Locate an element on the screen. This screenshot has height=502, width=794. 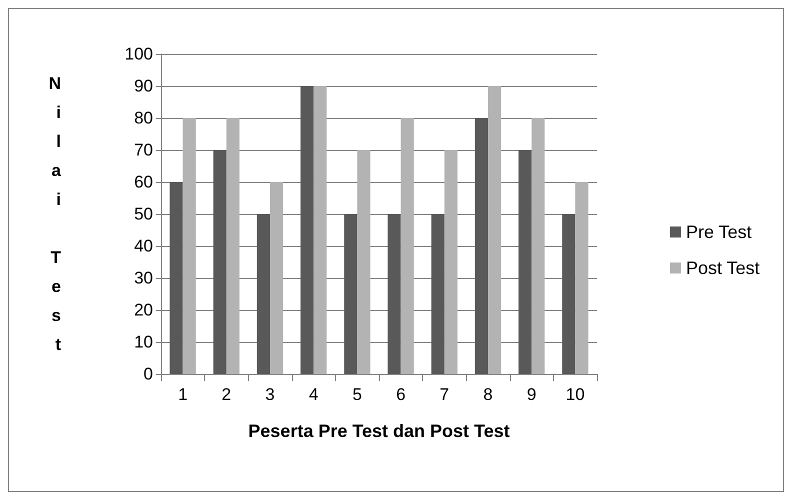
y-tick-label: 30 is located at coordinates (143, 278).